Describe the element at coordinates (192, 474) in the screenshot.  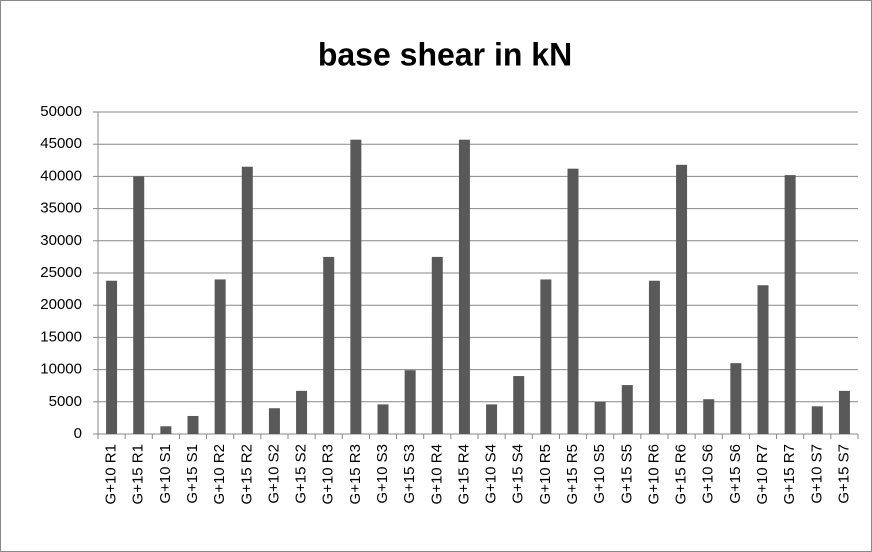
I see `x-tick-label: G+15 S1` at that location.